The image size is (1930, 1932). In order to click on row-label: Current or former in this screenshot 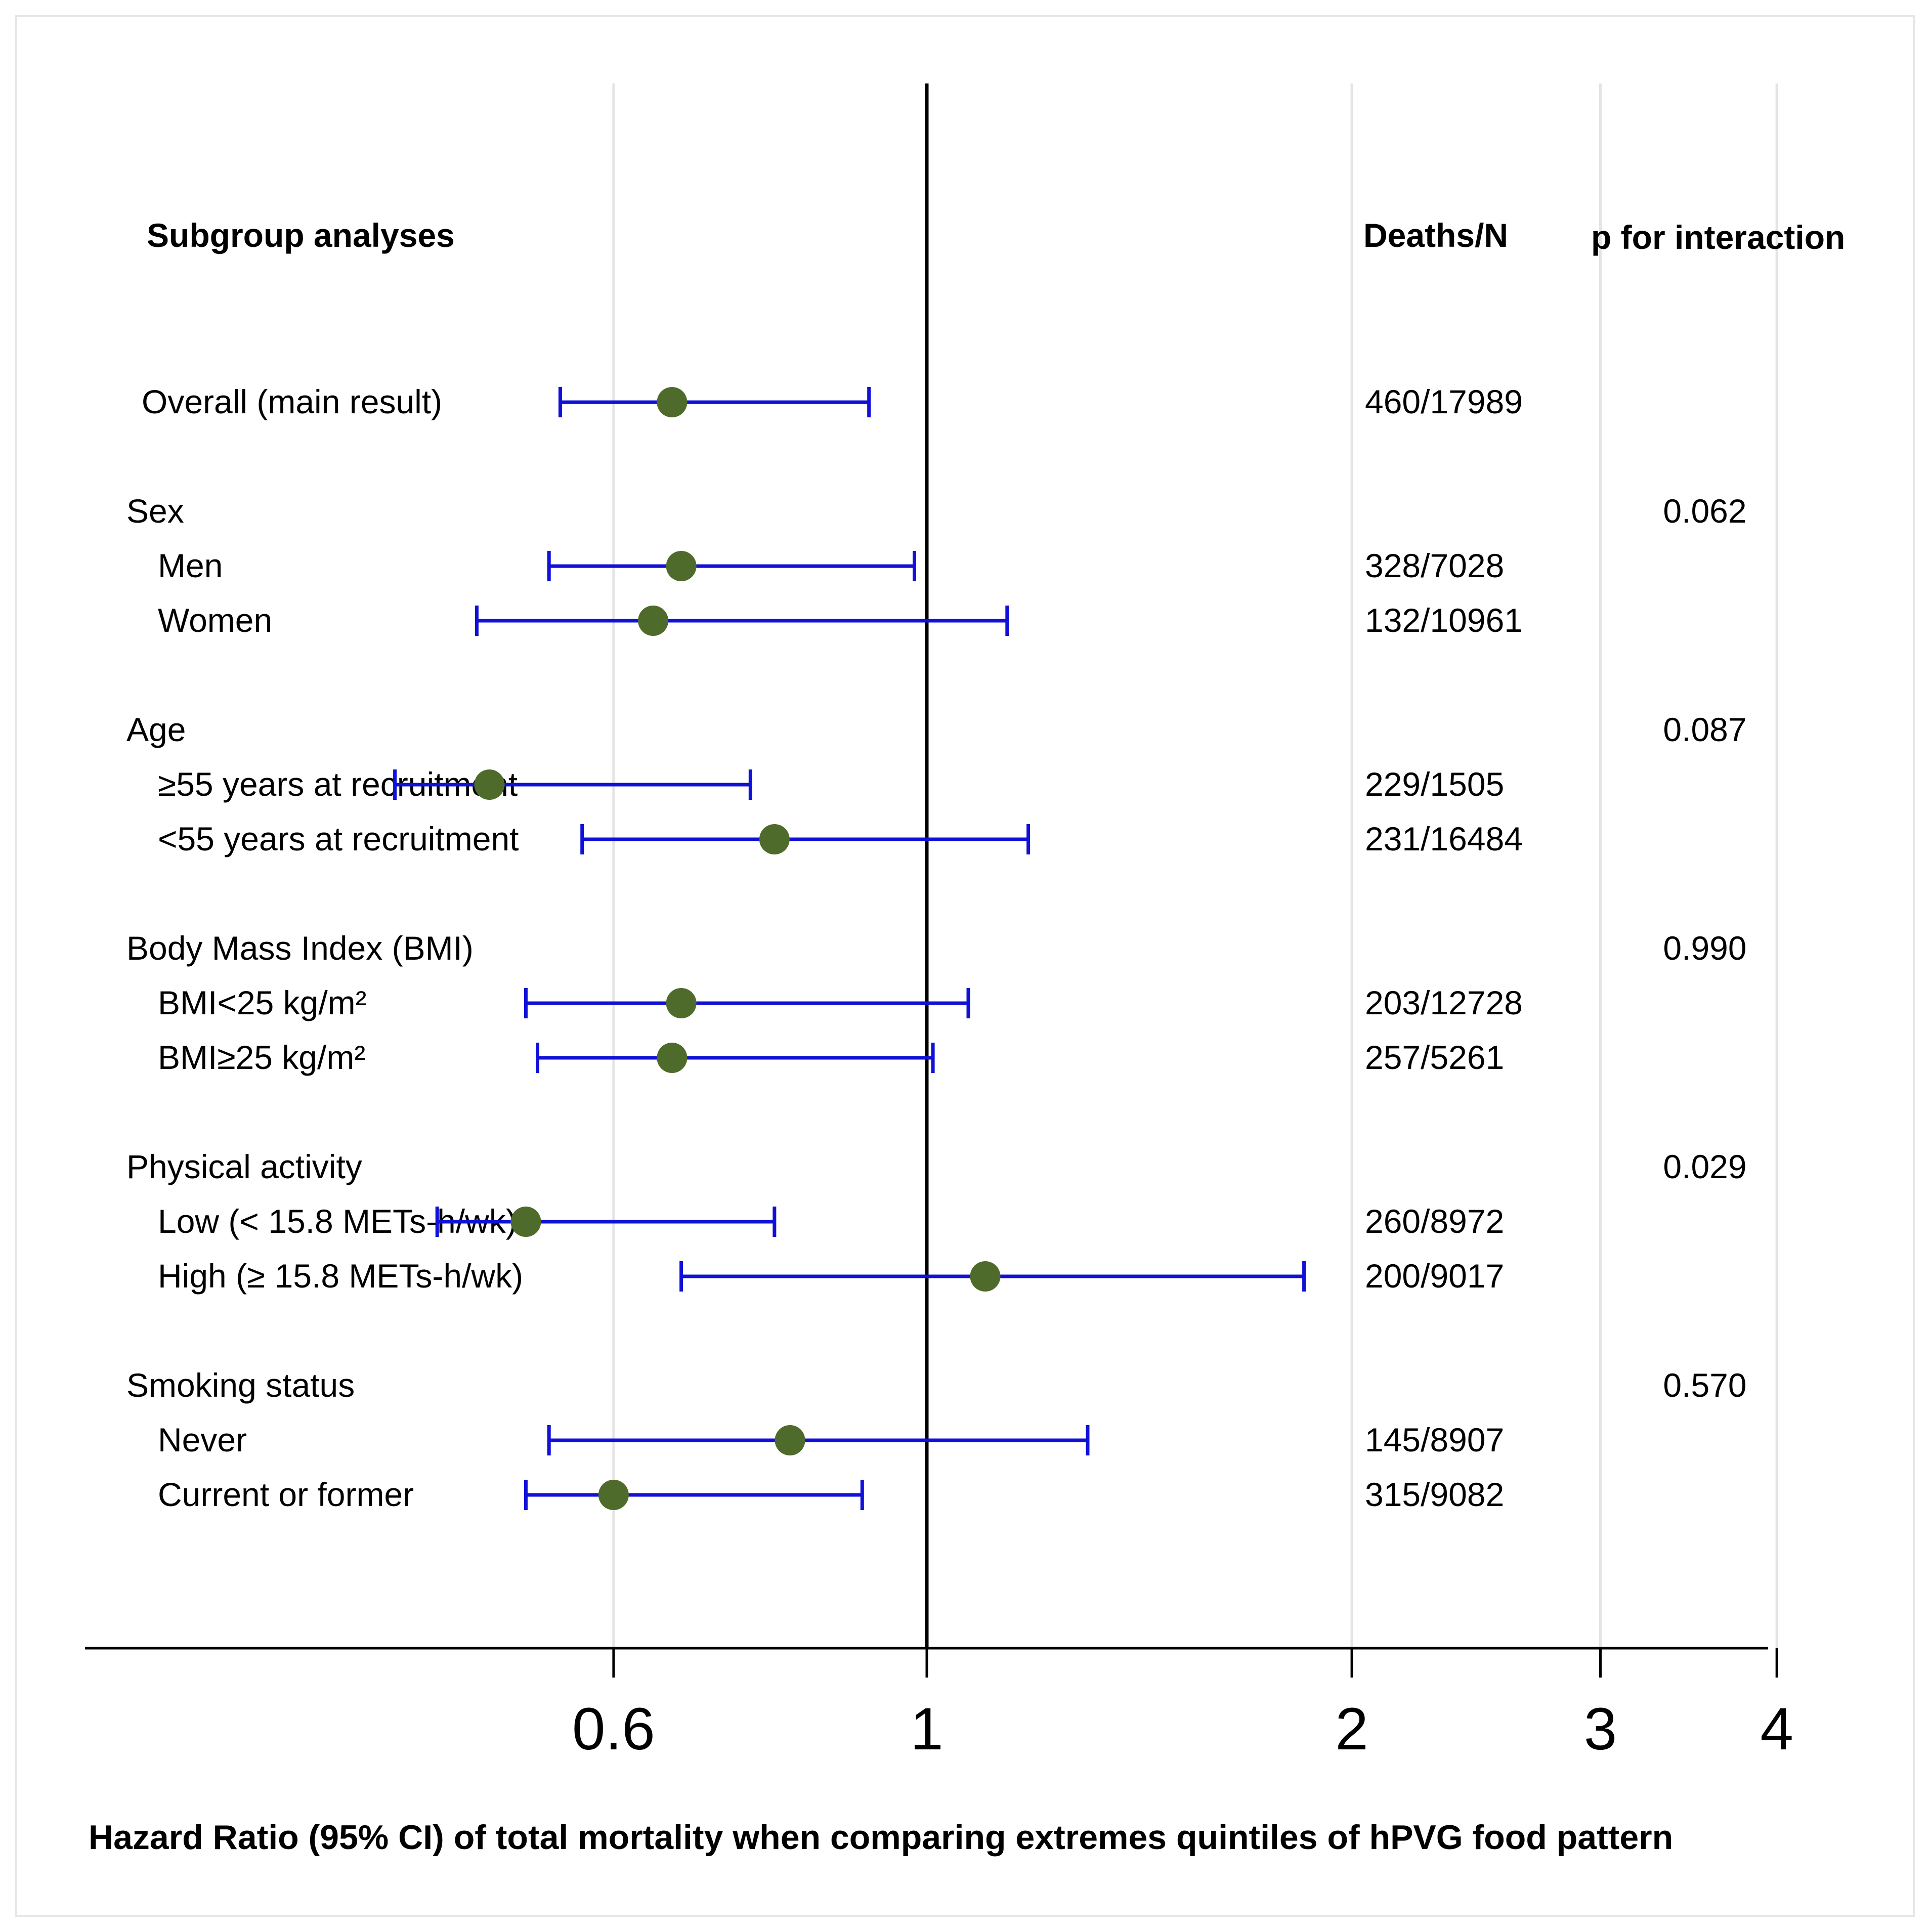, I will do `click(286, 1494)`.